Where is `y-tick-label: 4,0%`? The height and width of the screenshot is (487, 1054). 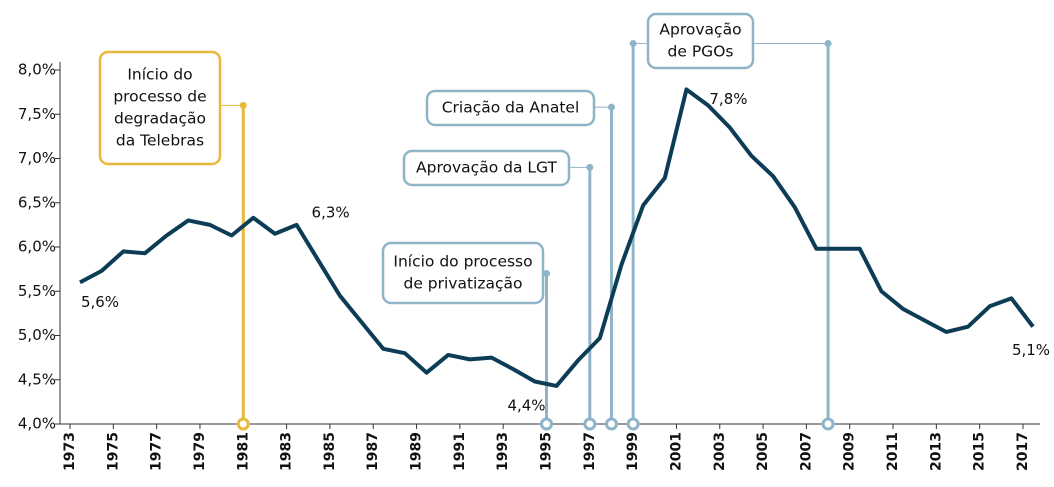 y-tick-label: 4,0% is located at coordinates (37, 424).